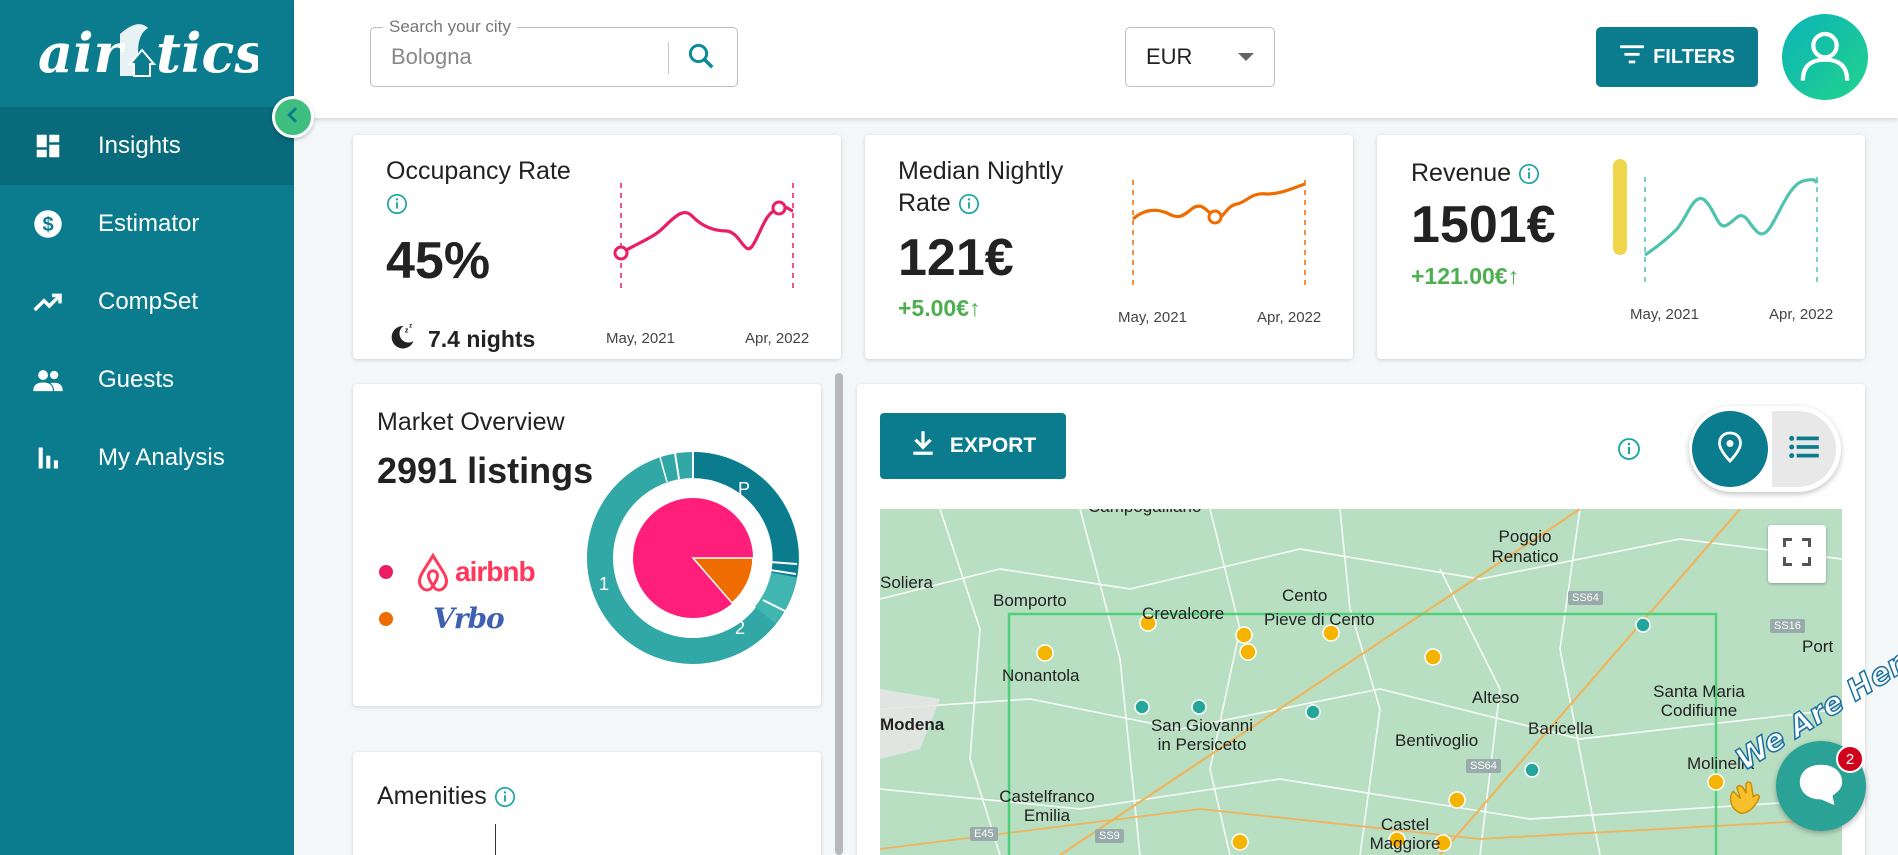 This screenshot has height=855, width=1898. I want to click on filters-button: FILTERS, so click(1677, 57).